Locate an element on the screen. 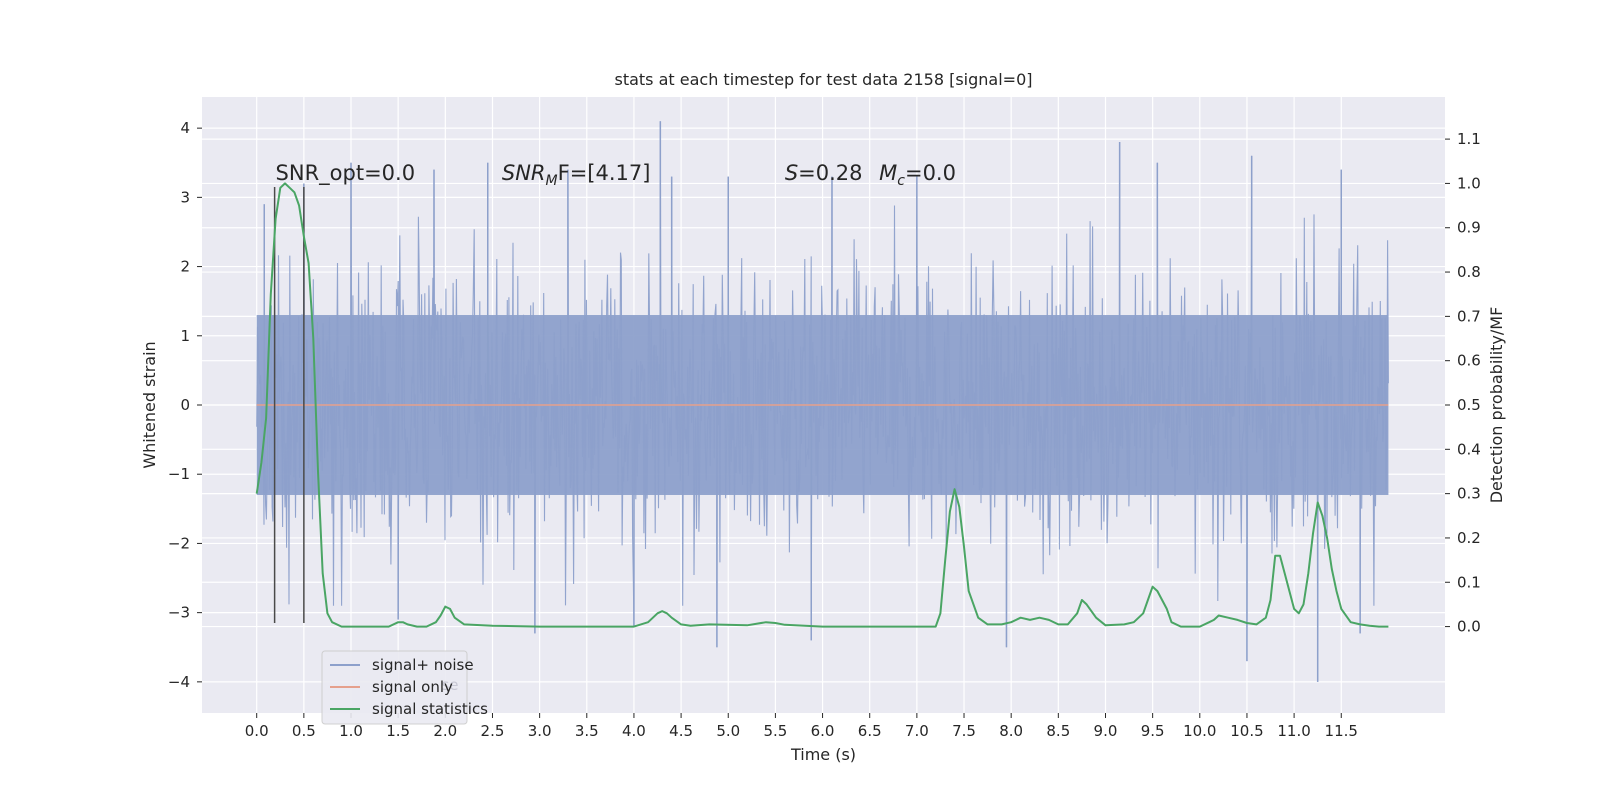  x-tick-label: 0.5 is located at coordinates (304, 731).